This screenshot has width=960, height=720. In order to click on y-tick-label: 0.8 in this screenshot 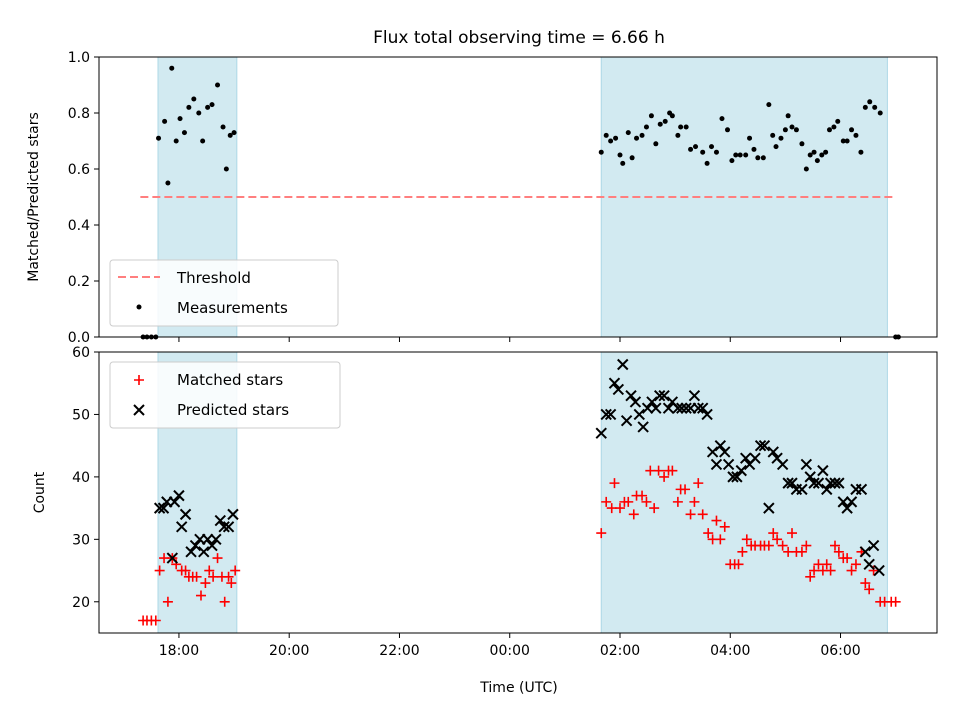, I will do `click(79, 114)`.